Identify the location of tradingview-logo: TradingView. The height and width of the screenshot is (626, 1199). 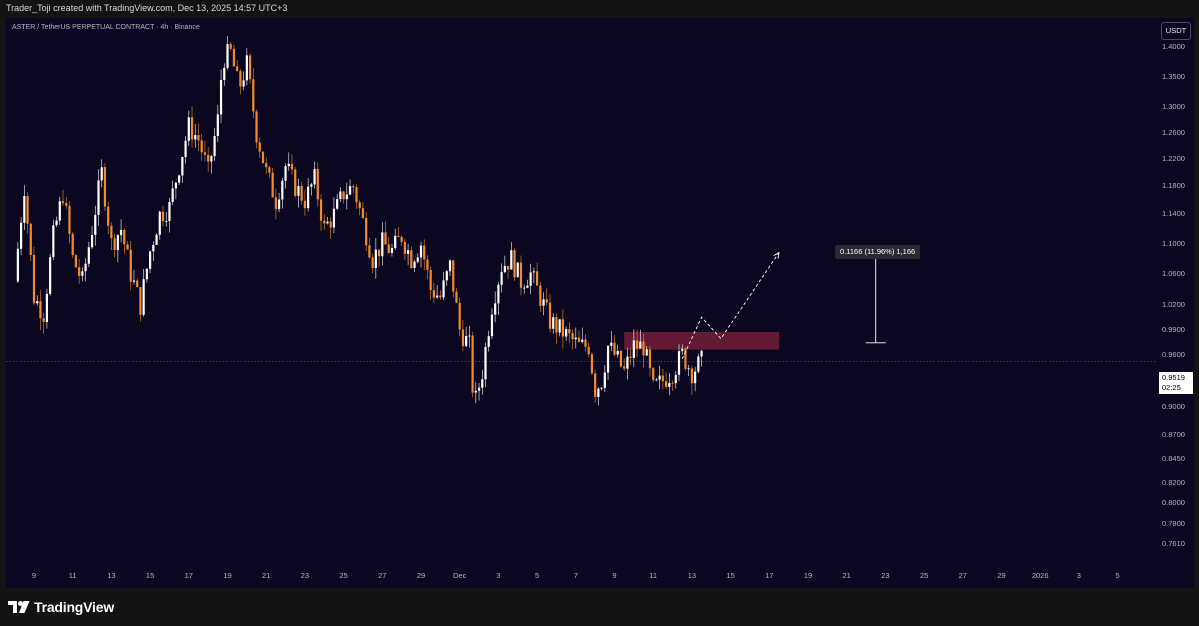
(61, 607).